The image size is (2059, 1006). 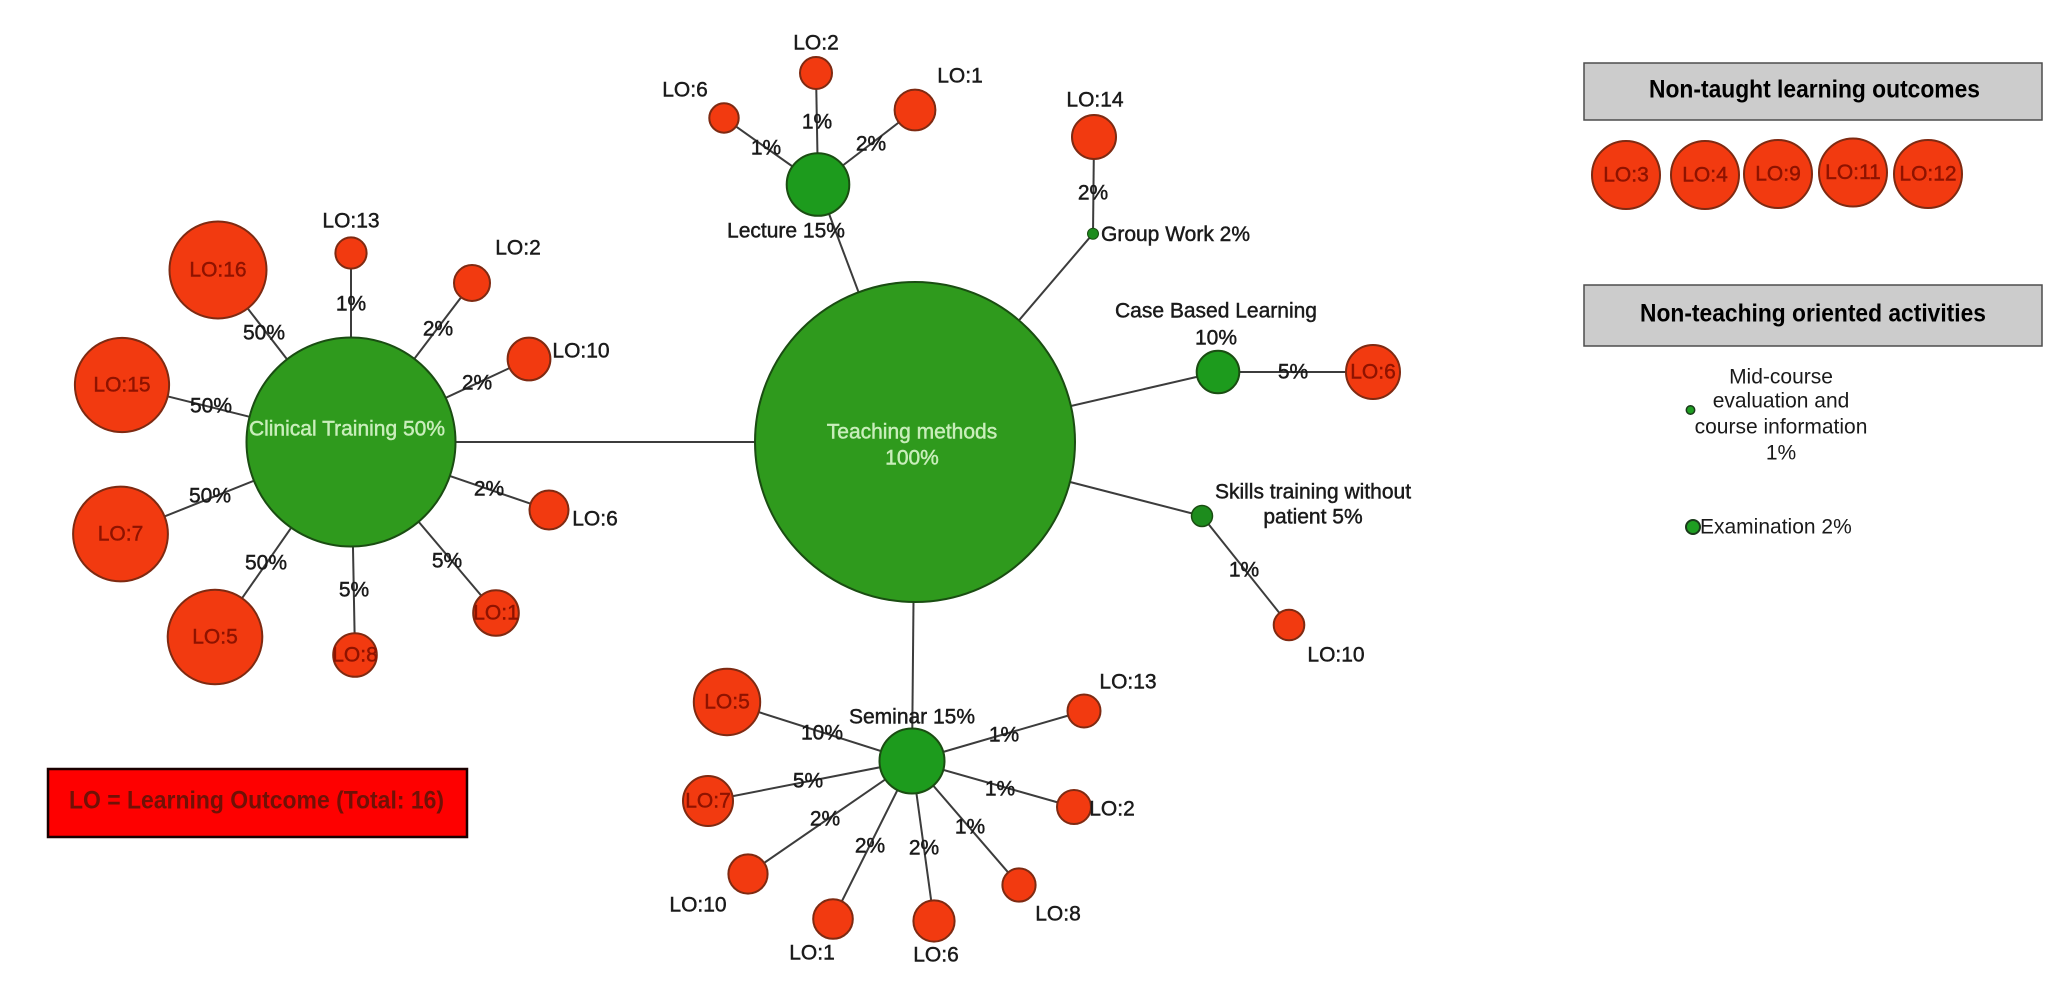 I want to click on svg-text: Lecture 15%, so click(x=786, y=231).